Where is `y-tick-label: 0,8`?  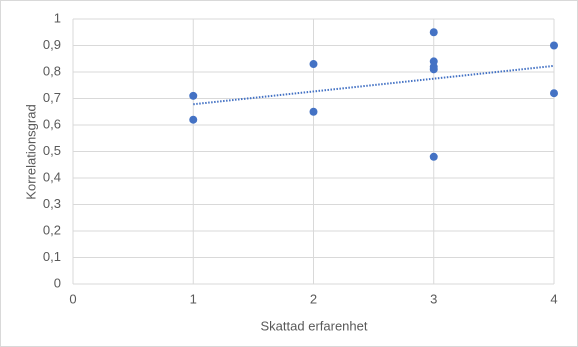 y-tick-label: 0,8 is located at coordinates (52, 70).